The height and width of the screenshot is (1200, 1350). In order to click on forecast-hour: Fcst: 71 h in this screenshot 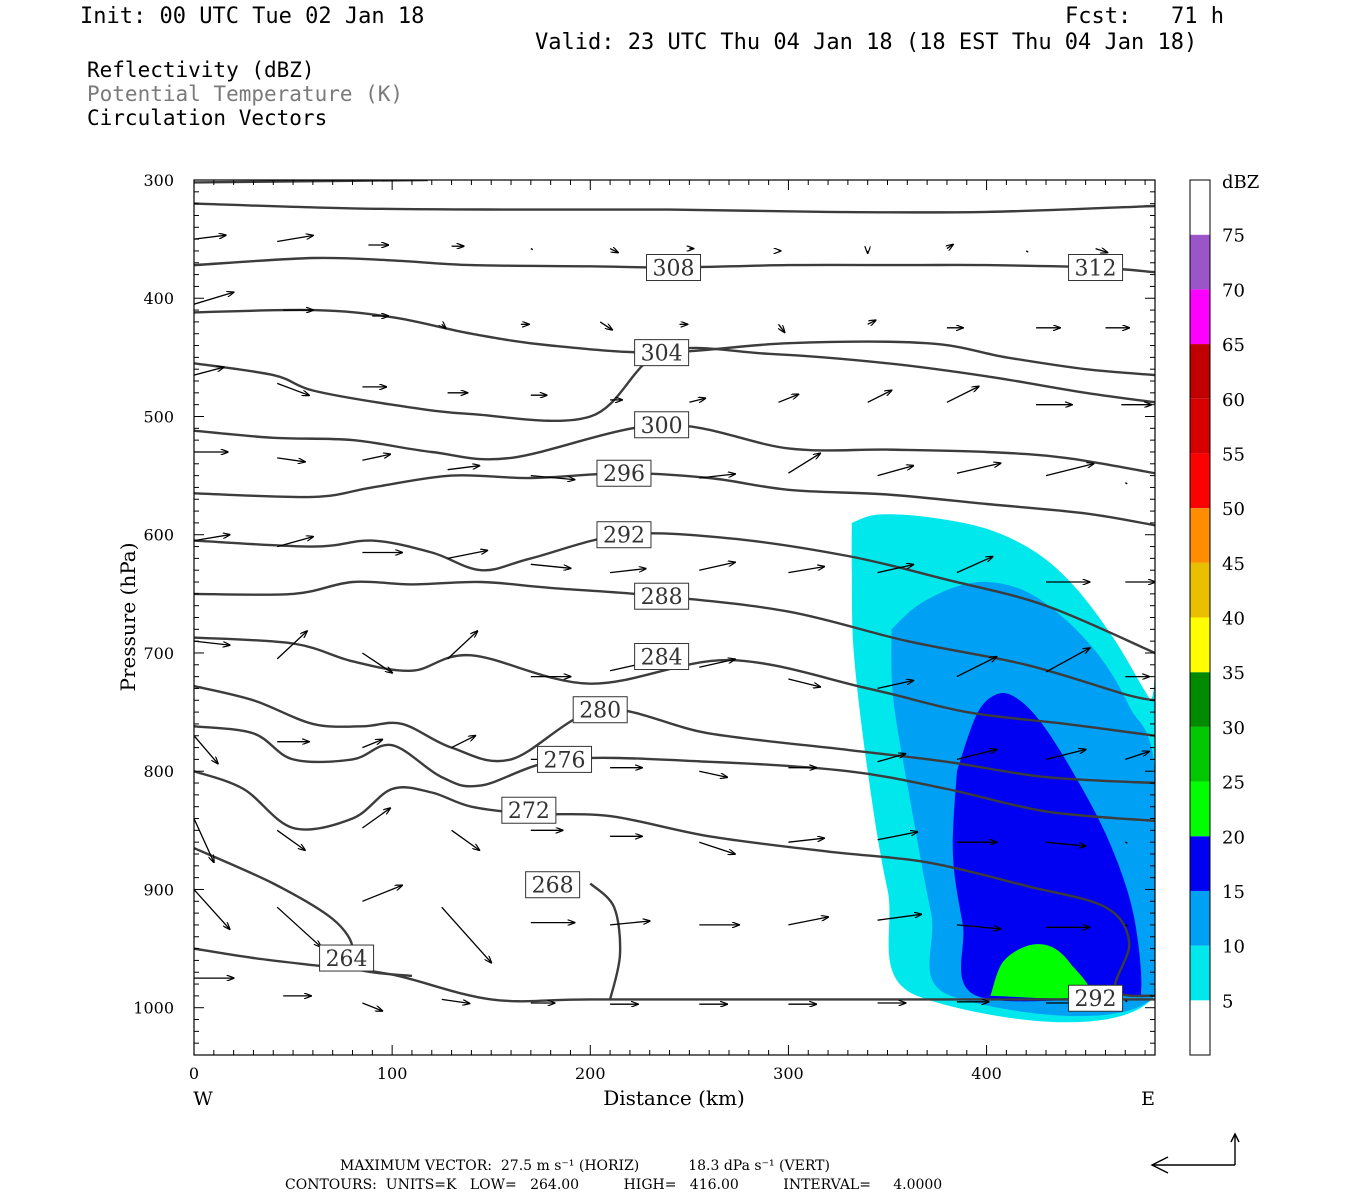, I will do `click(1144, 16)`.